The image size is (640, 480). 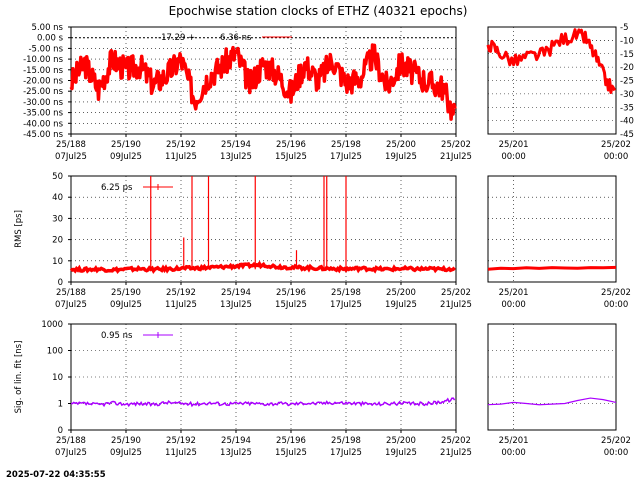 I want to click on y-tick-label: 20, so click(x=57, y=241).